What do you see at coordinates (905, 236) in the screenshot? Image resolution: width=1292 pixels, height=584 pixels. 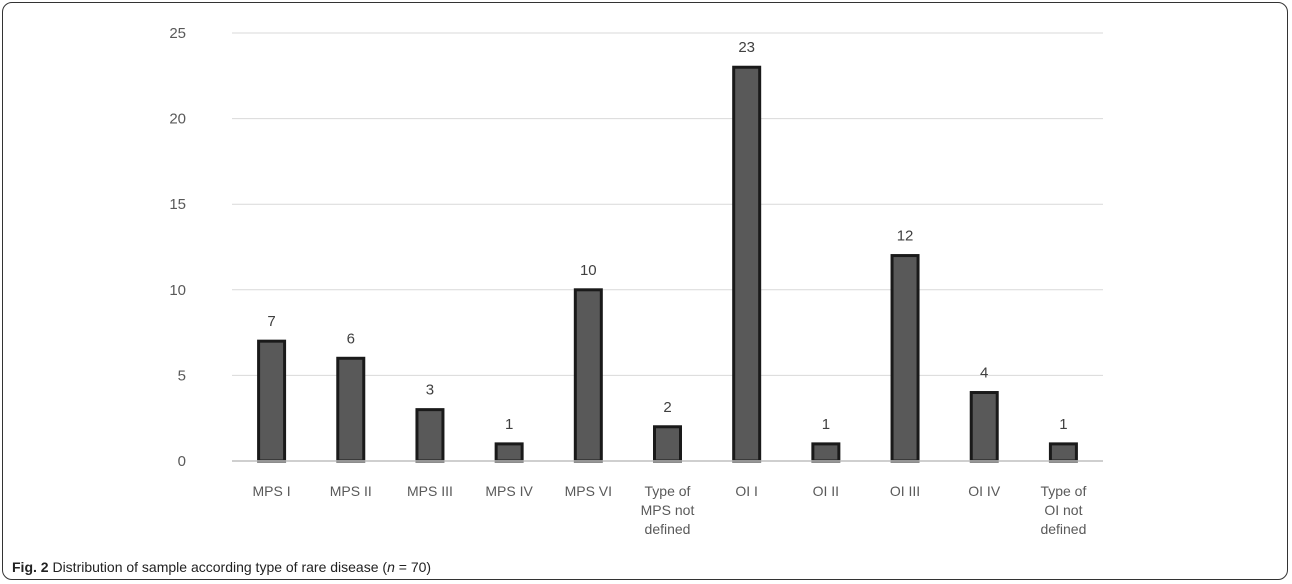 I see `data-label: 12` at bounding box center [905, 236].